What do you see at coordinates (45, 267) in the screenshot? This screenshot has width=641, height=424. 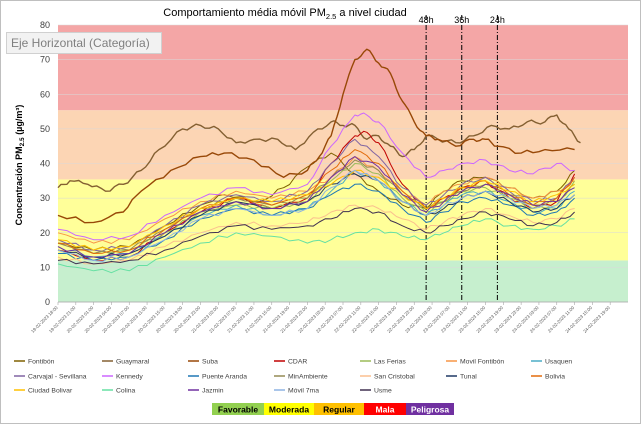 I see `y-tick-label: 10` at bounding box center [45, 267].